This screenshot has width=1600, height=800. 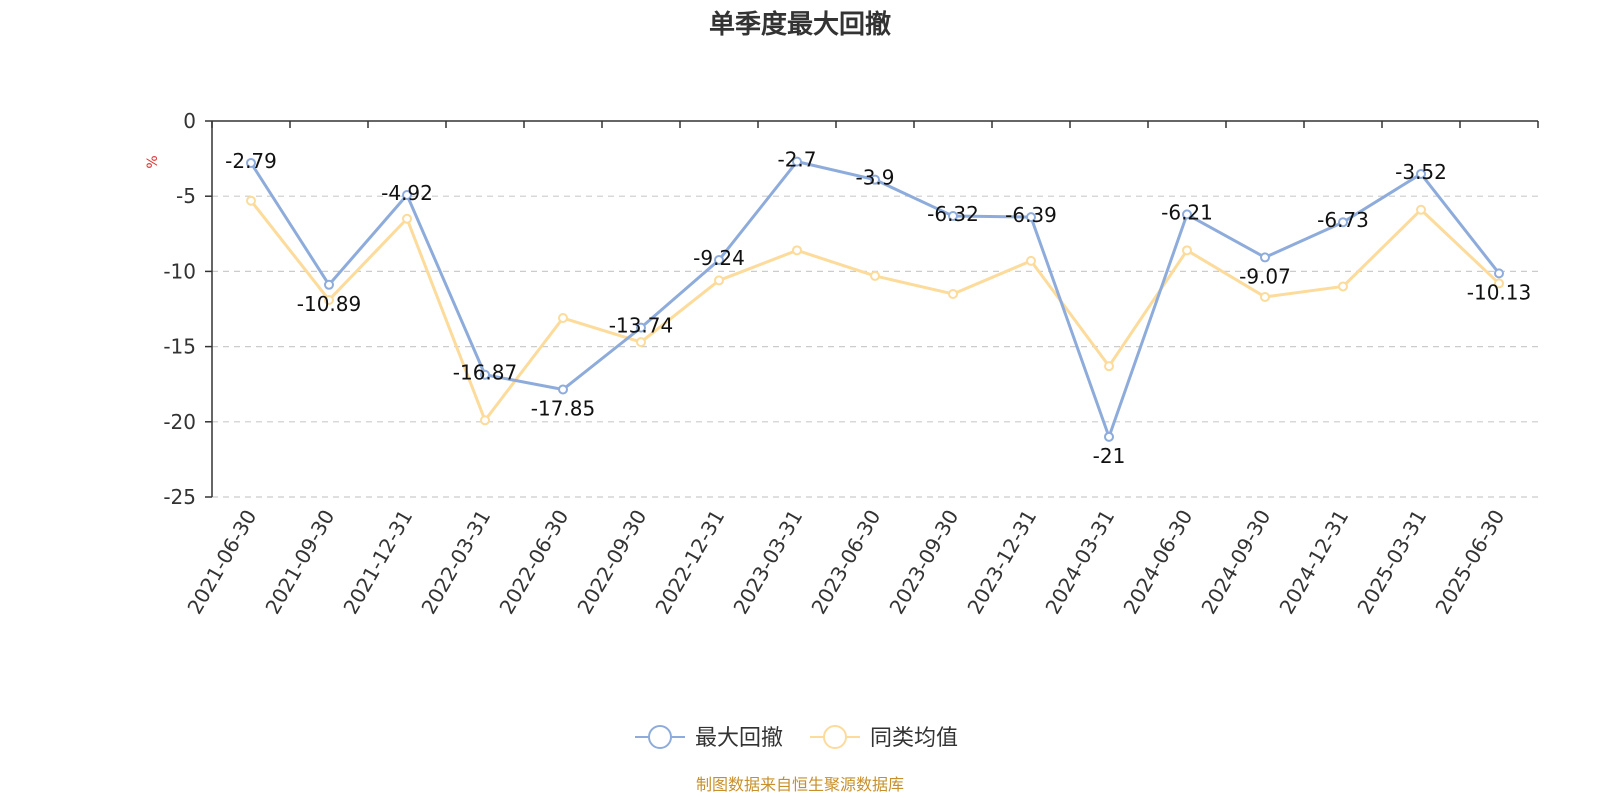 What do you see at coordinates (179, 347) in the screenshot?
I see `y-tick-label: -15` at bounding box center [179, 347].